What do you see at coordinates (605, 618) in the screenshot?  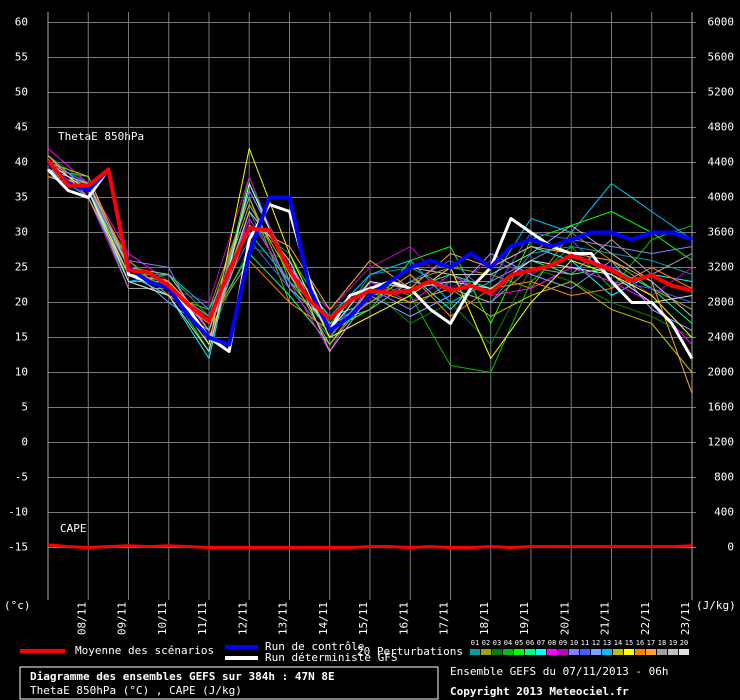 I see `x-tick-label: 21/11` at bounding box center [605, 618].